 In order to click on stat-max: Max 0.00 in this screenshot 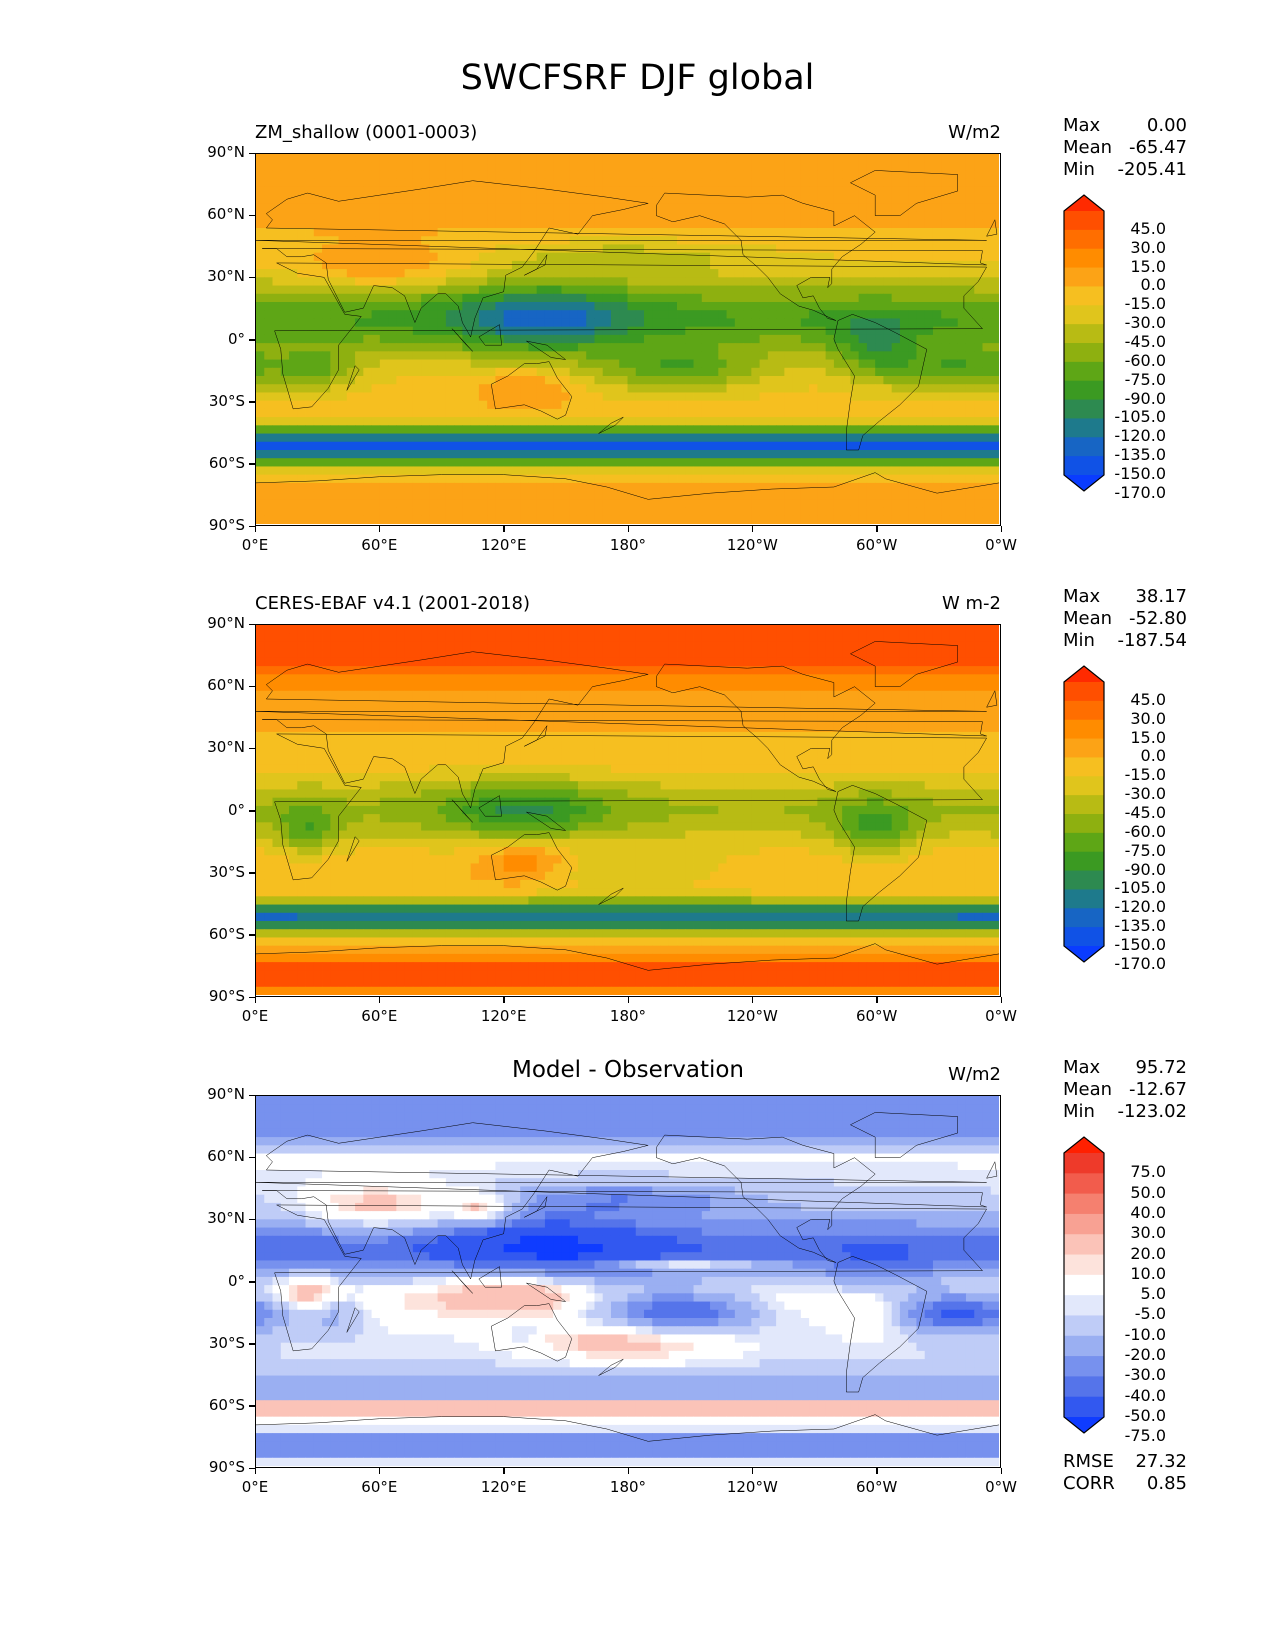, I will do `click(1125, 126)`.